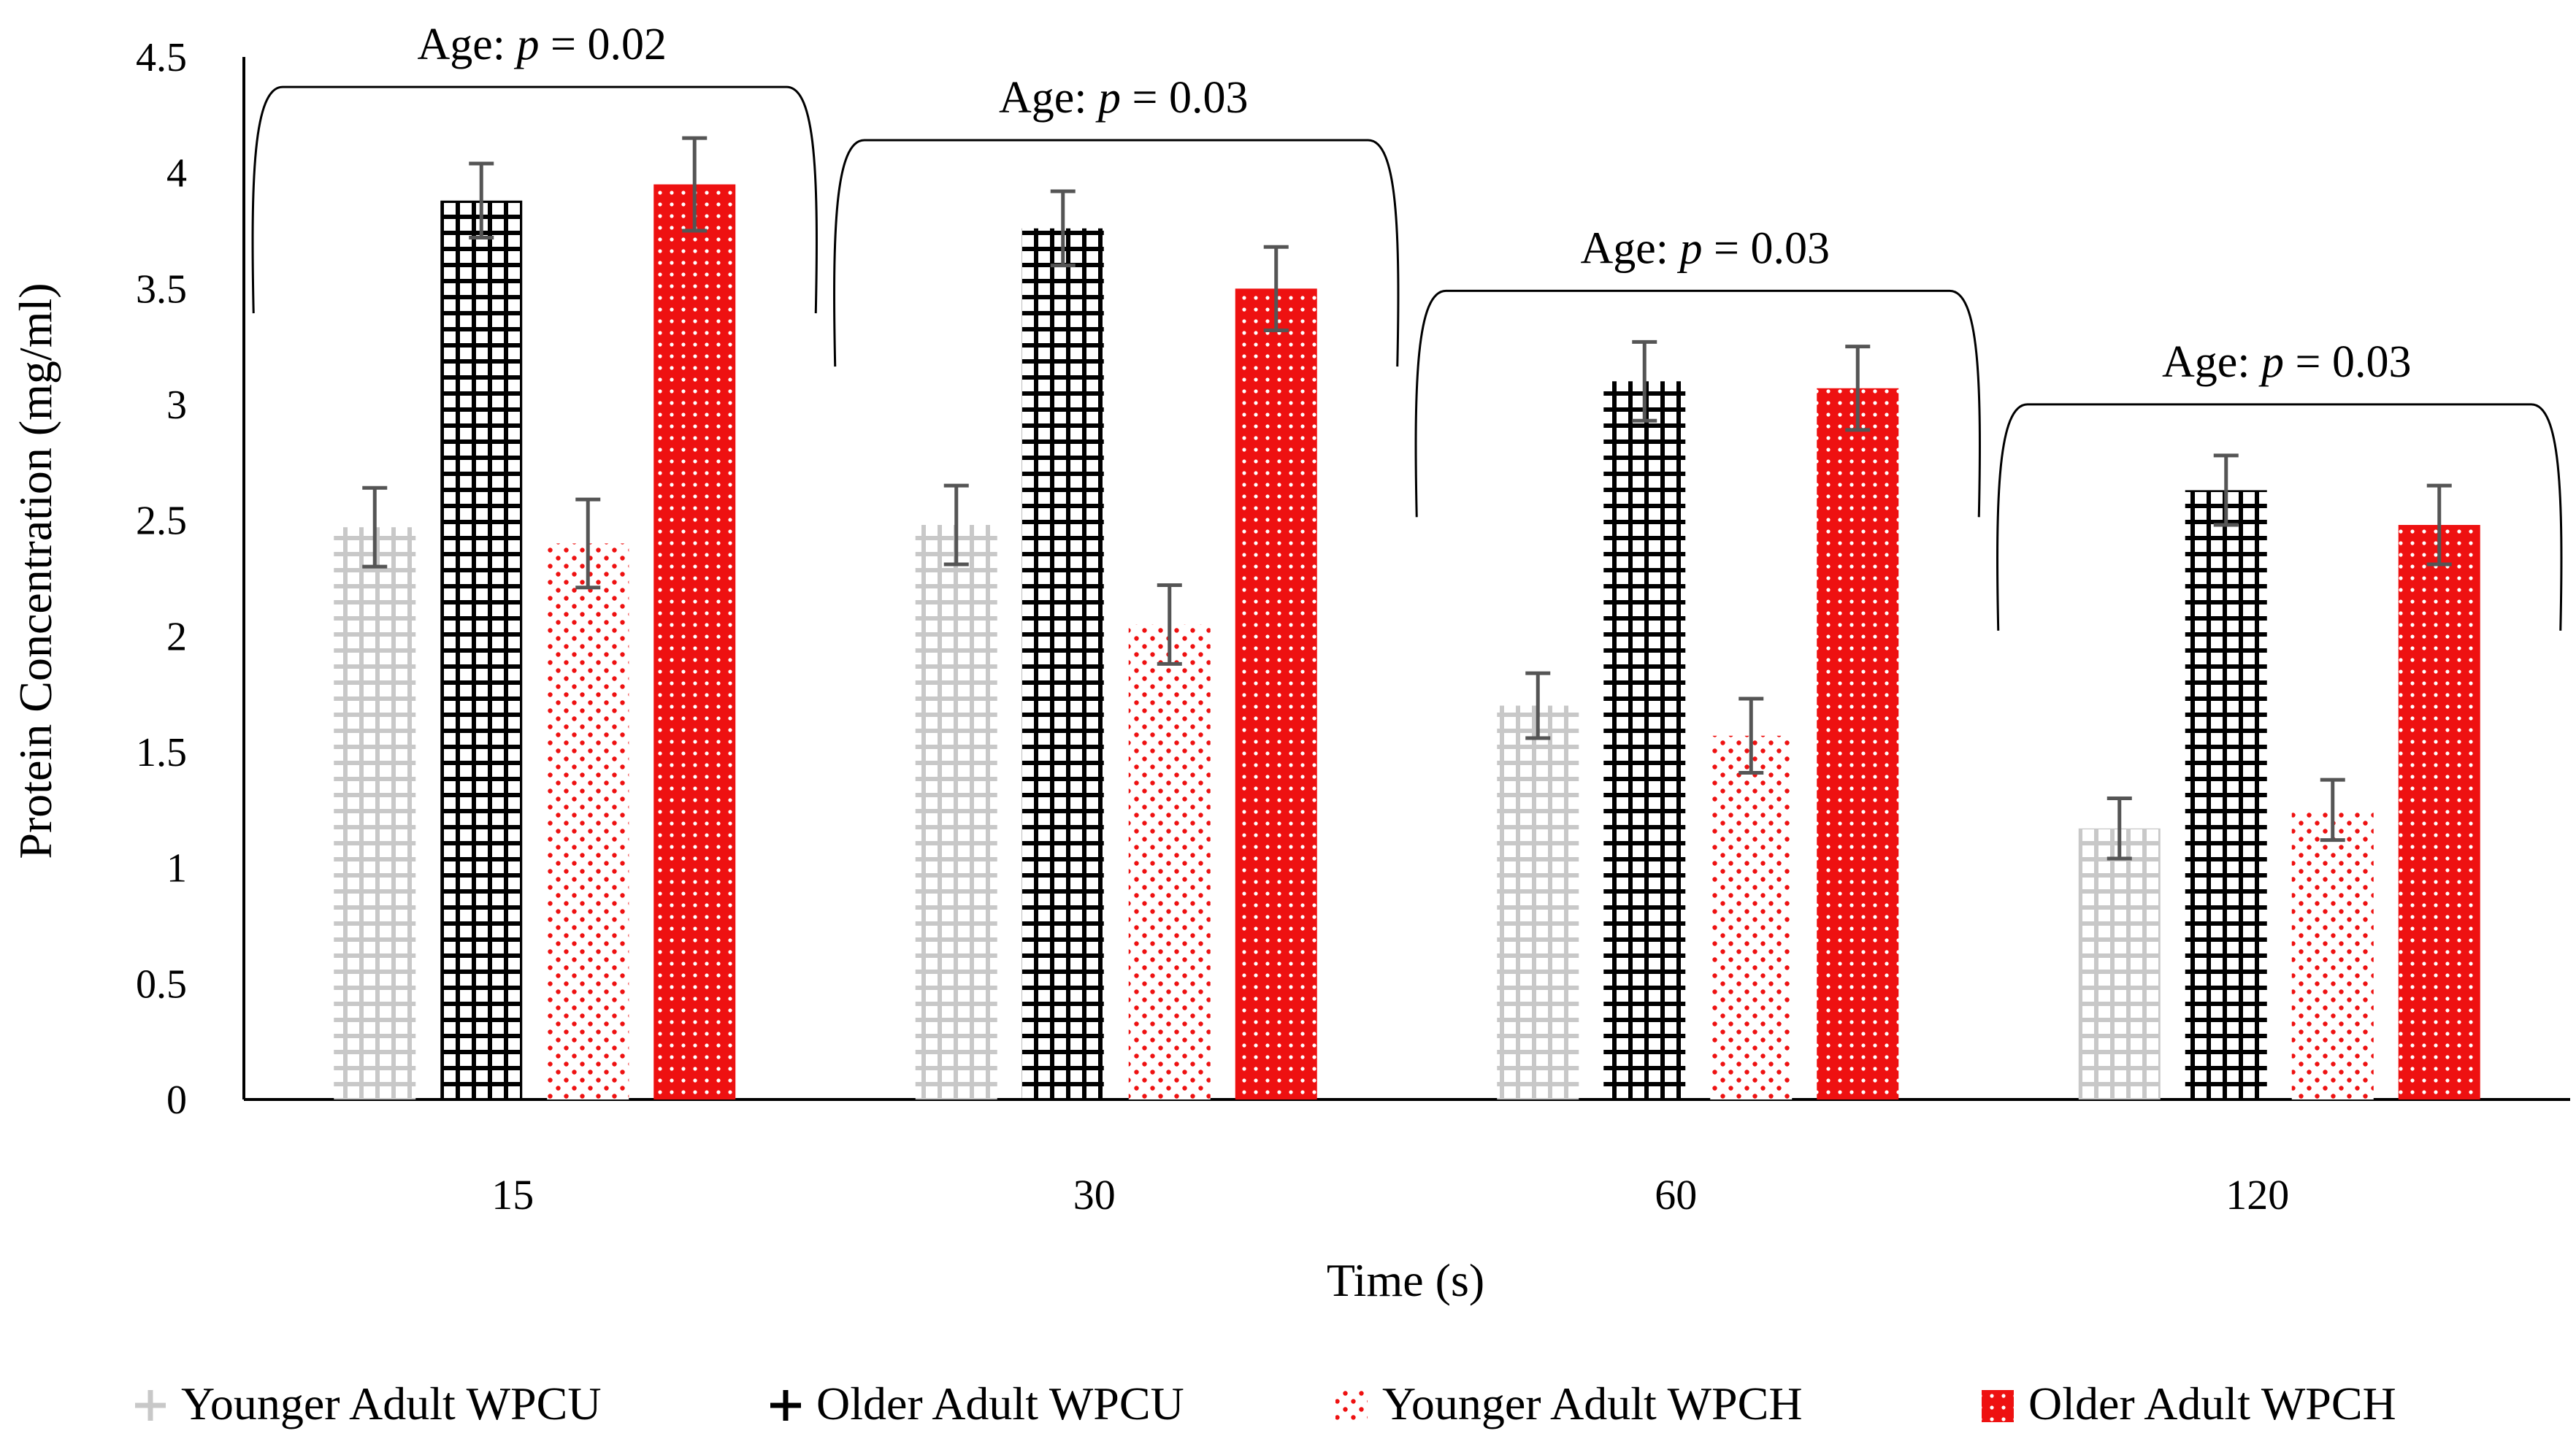  I want to click on y-tick-label: 2.5, so click(161, 522).